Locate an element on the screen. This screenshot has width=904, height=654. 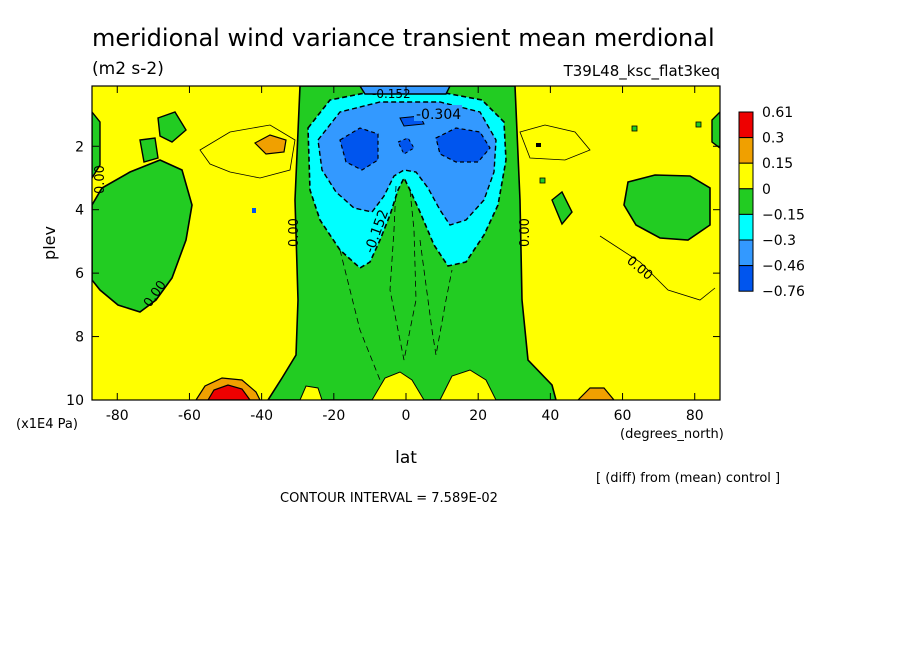
experiment-label: T39L48_ksc_flat3keq is located at coordinates (641, 71).